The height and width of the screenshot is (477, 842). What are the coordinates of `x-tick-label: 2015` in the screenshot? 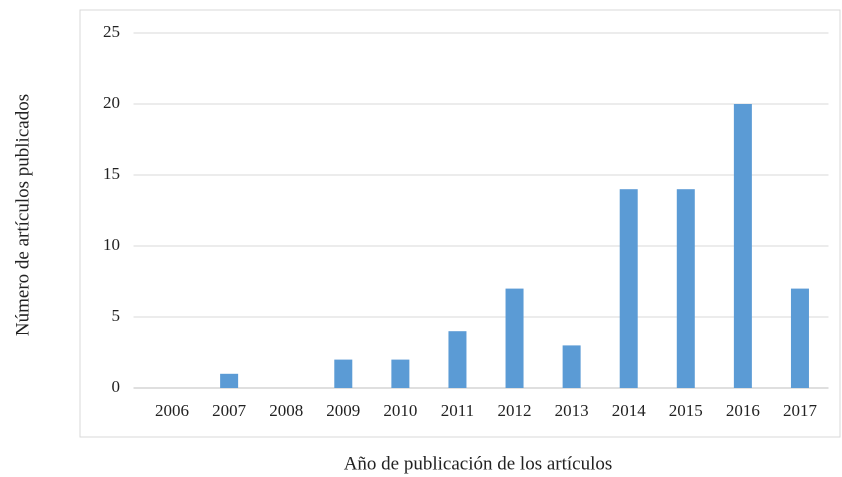 It's located at (686, 410).